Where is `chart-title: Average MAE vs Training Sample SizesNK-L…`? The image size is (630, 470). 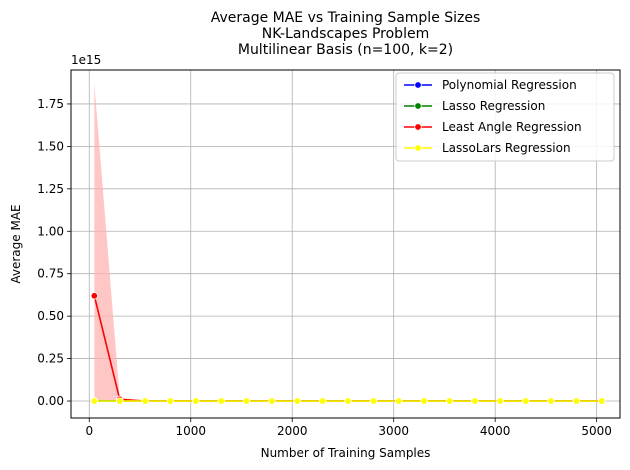
chart-title: Average MAE vs Training Sample SizesNK-L… is located at coordinates (346, 34).